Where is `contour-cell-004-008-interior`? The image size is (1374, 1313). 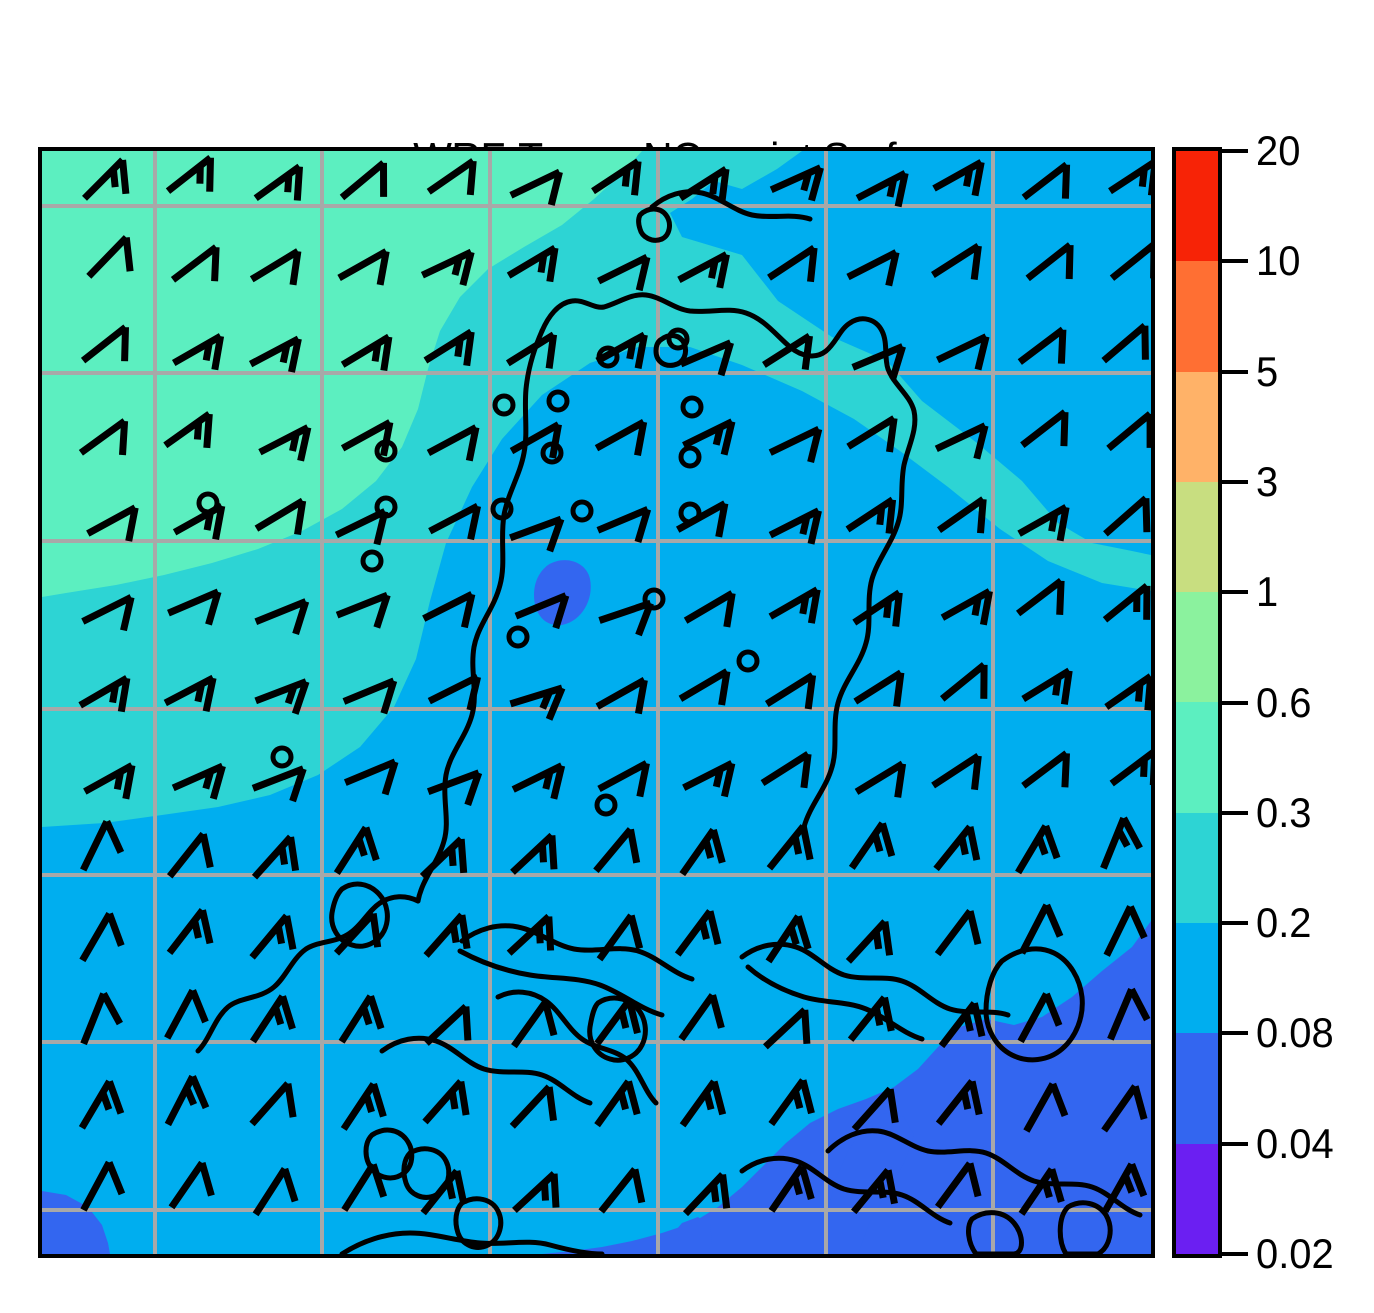
contour-cell-004-008-interior is located at coordinates (562, 593).